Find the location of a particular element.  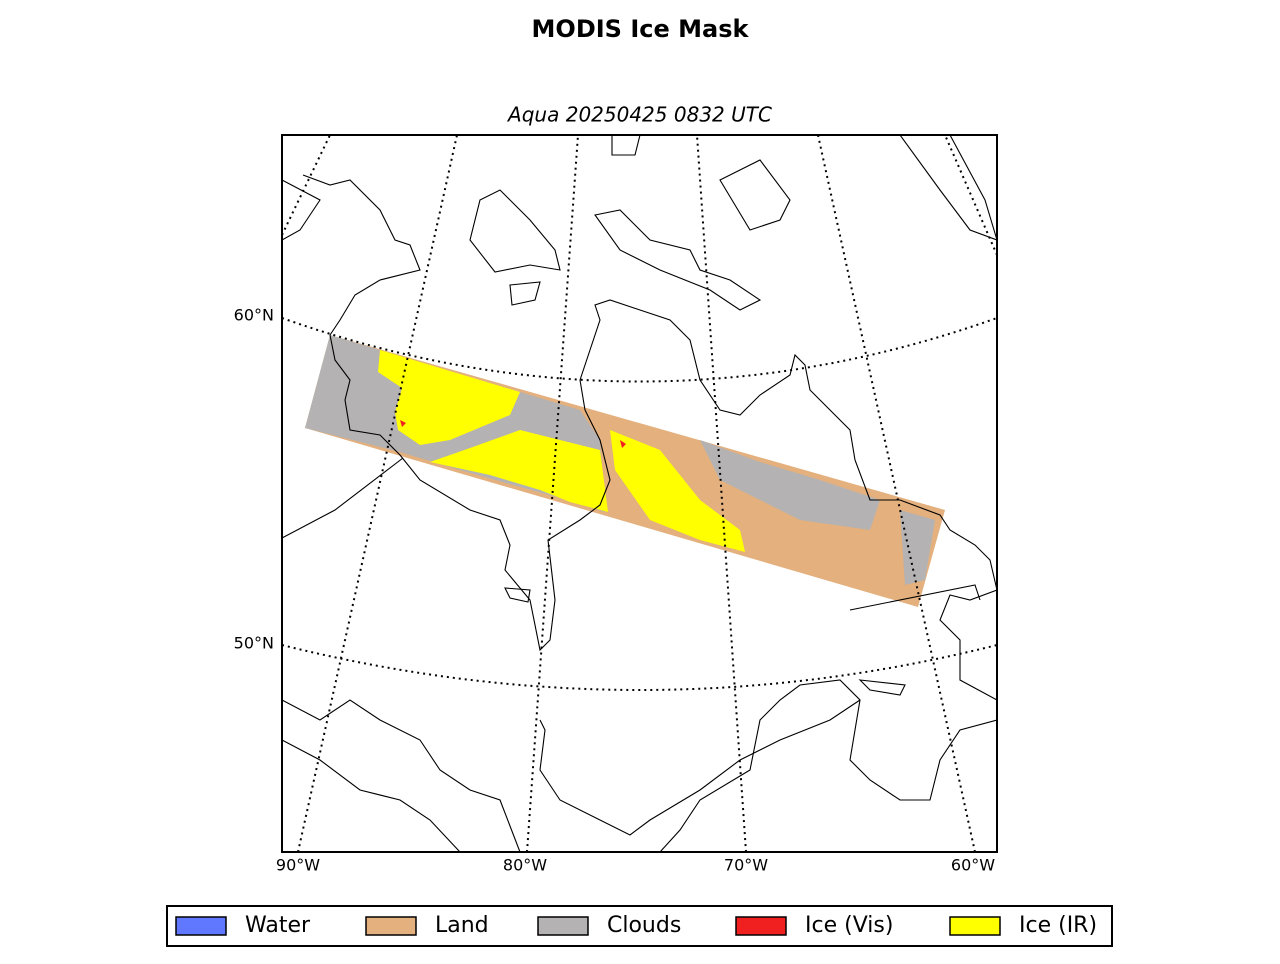

legend-label: Water is located at coordinates (278, 925).